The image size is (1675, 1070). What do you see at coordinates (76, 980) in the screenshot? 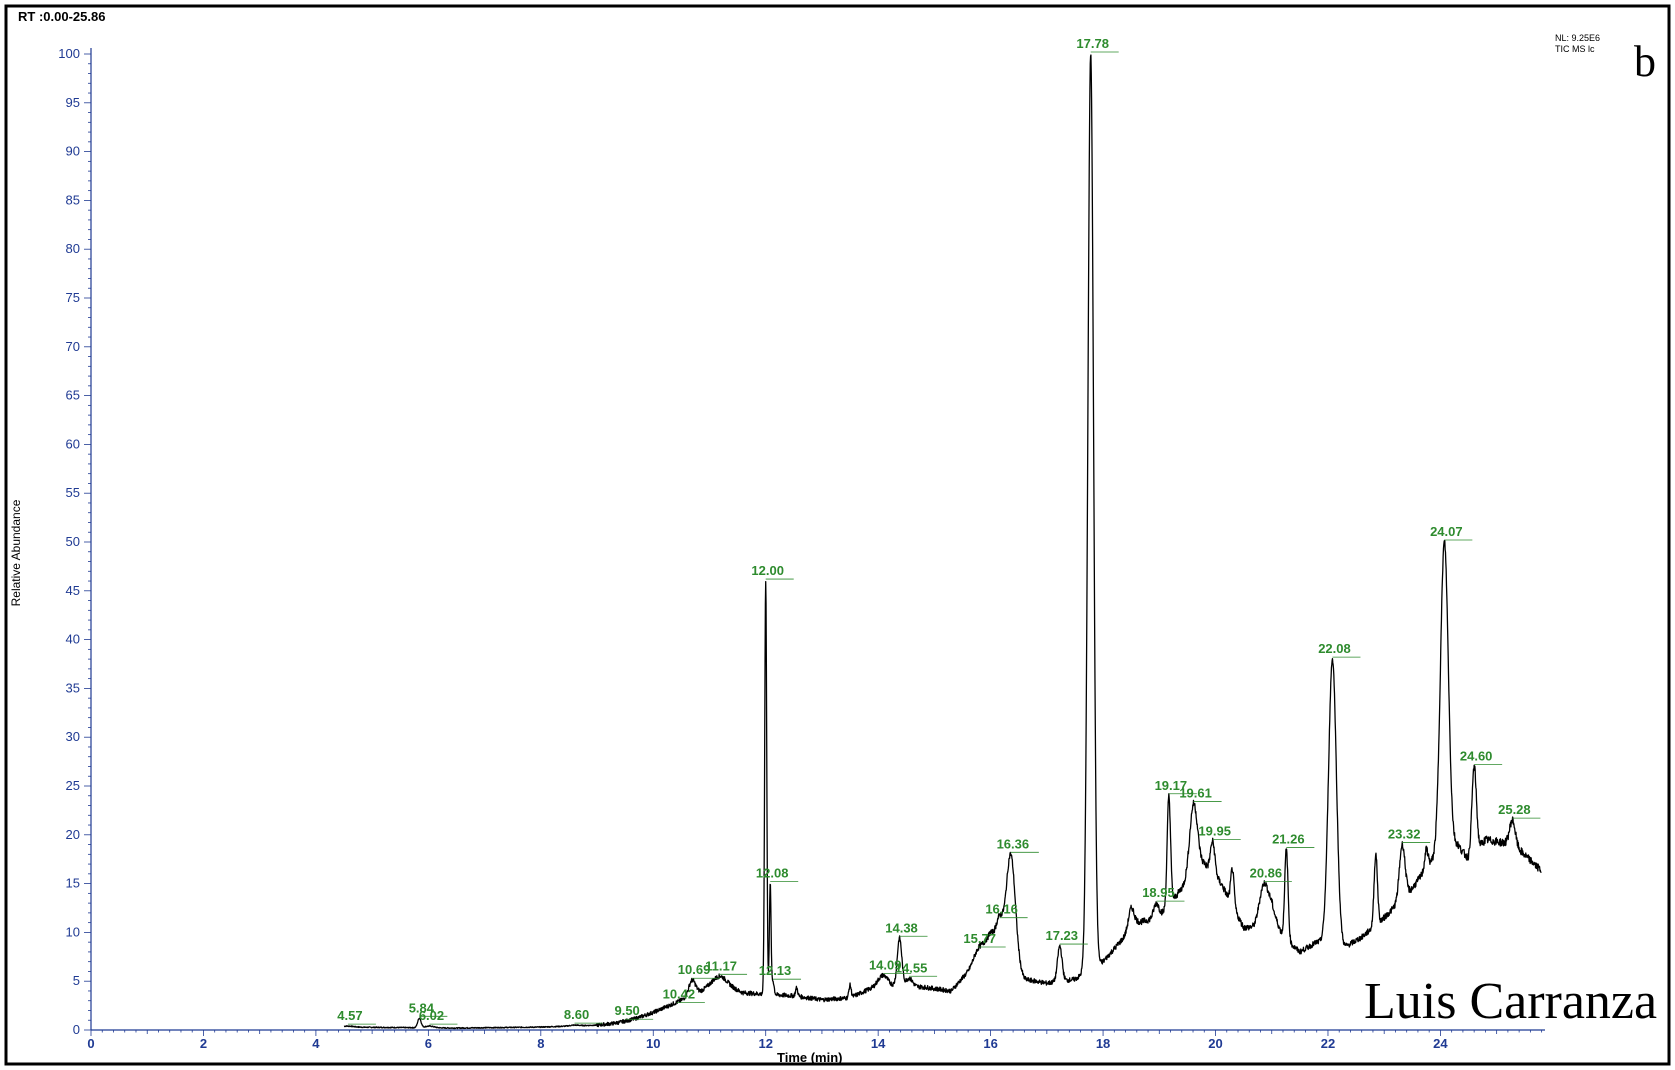
I see `y-tick-label: 5` at bounding box center [76, 980].